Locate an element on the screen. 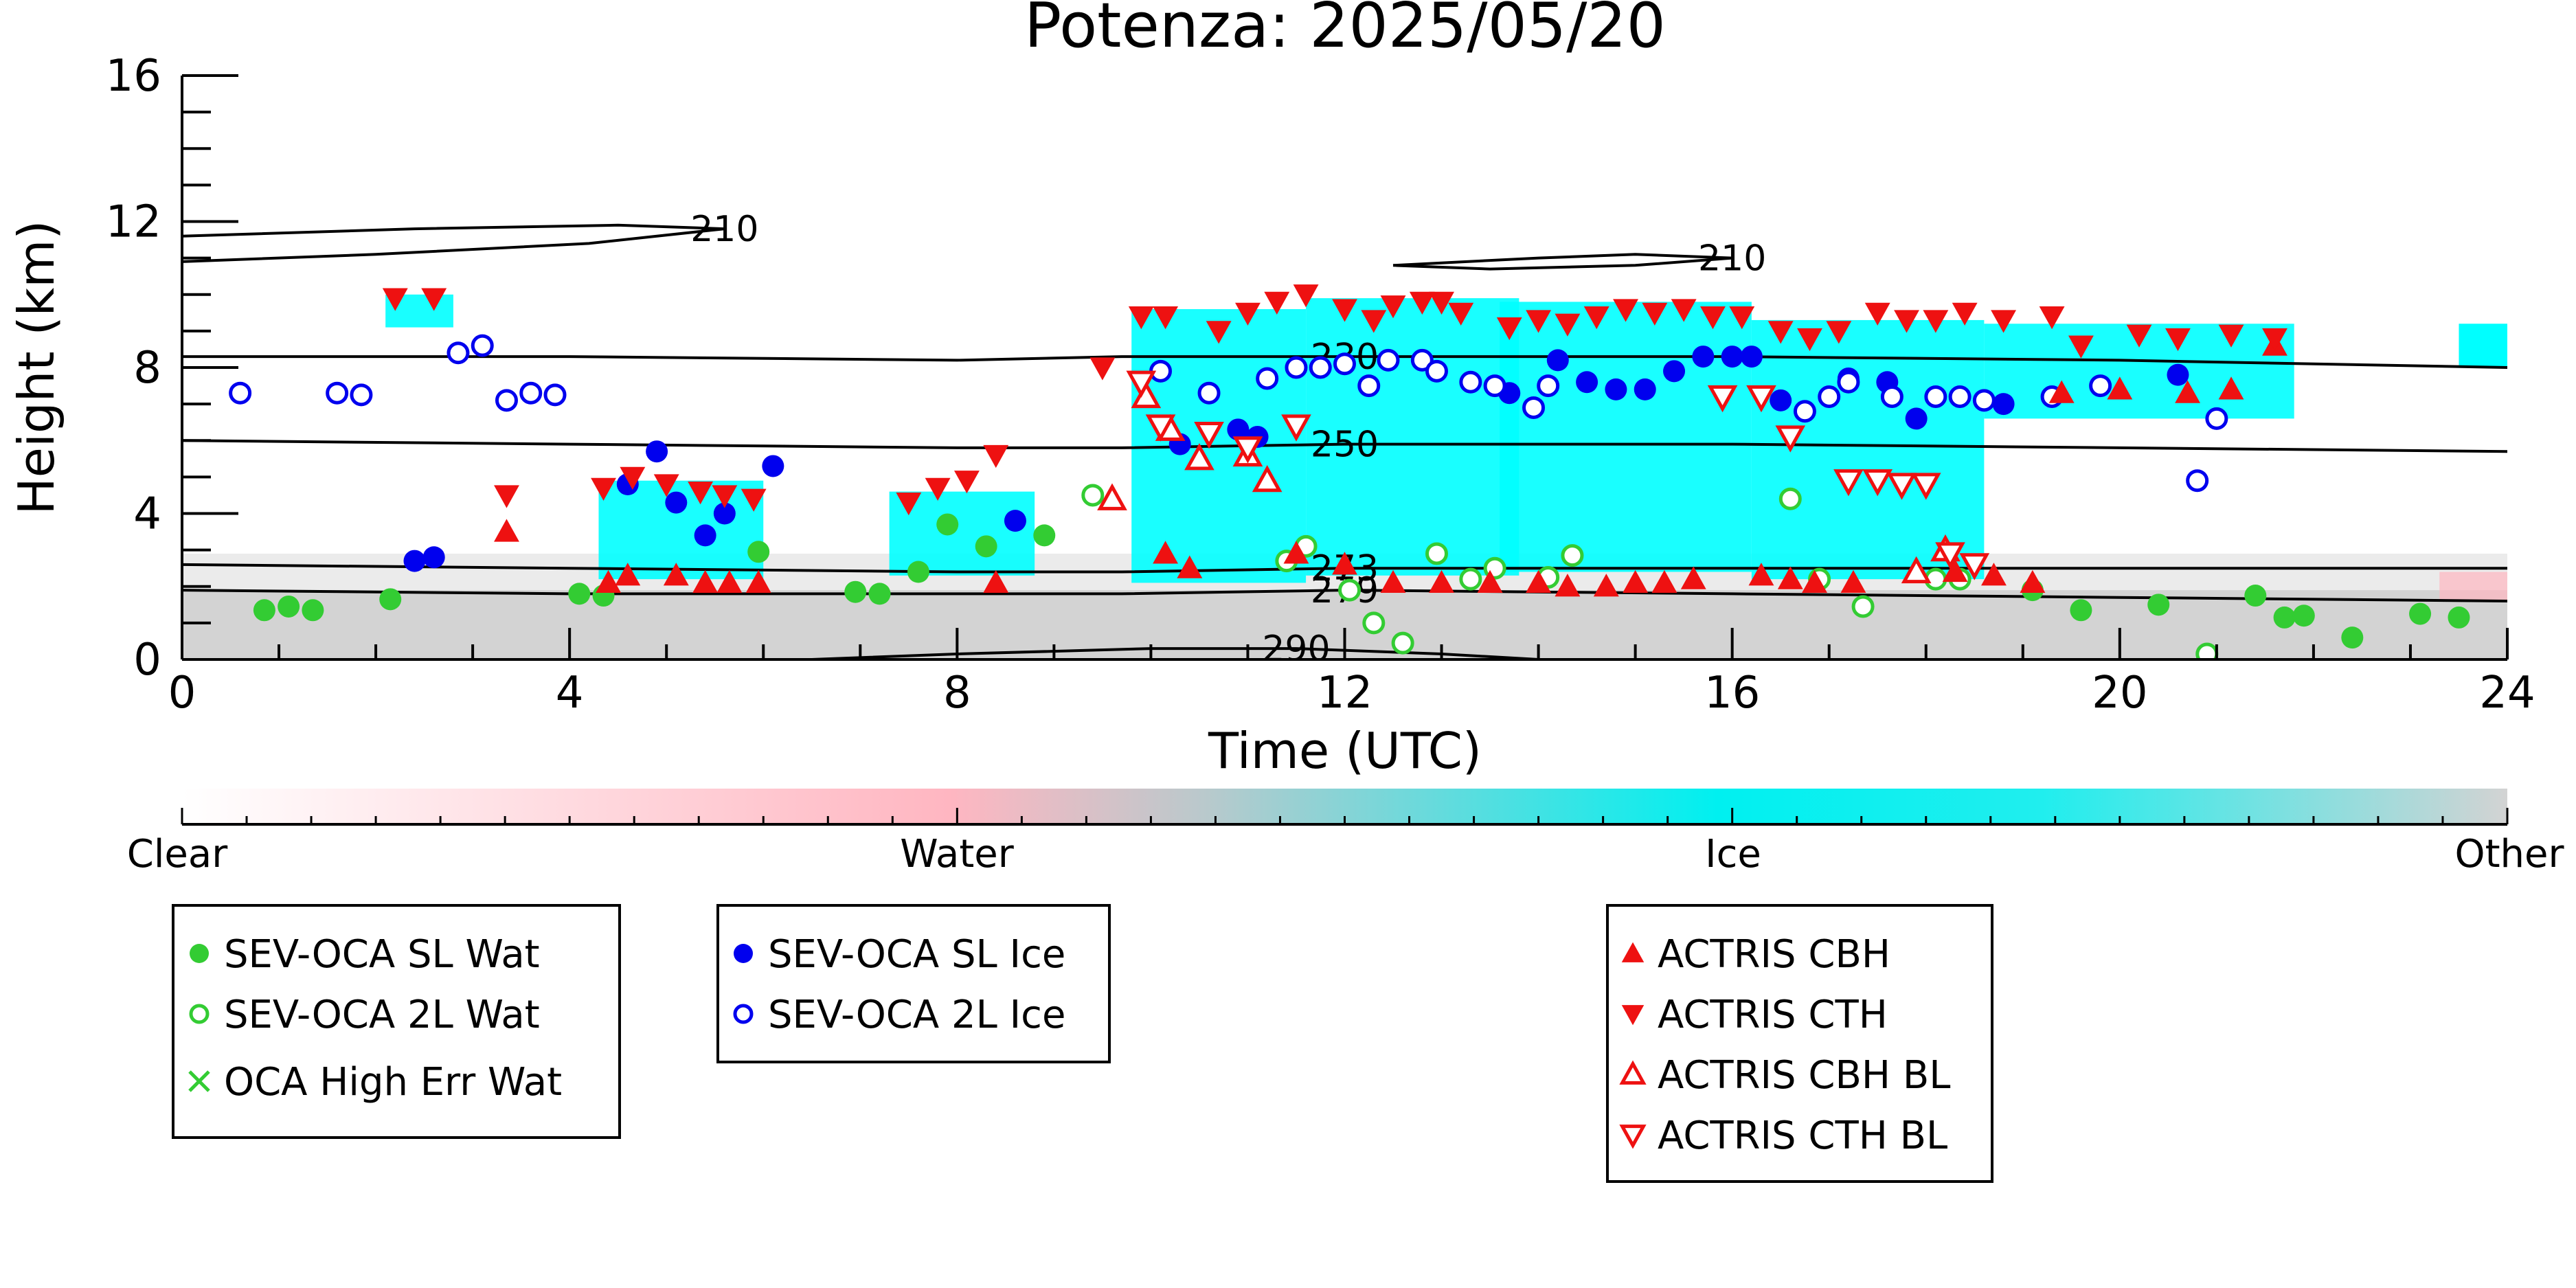  x-ticks: 0 4 8 12 16 20 24 is located at coordinates (1351, 673).